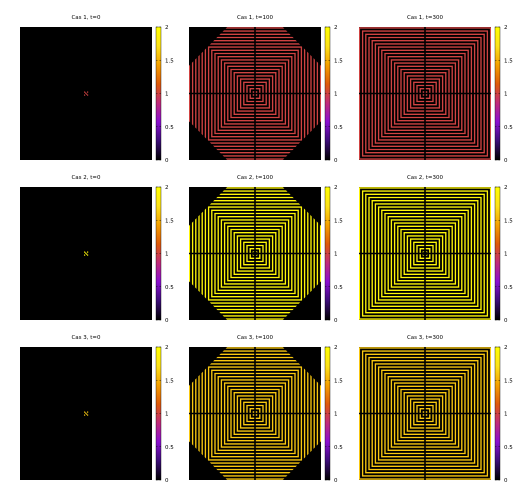 The height and width of the screenshot is (492, 529). I want to click on colorbar-cas3-t300: 0 0.5 1 1.5 2, so click(503, 414).